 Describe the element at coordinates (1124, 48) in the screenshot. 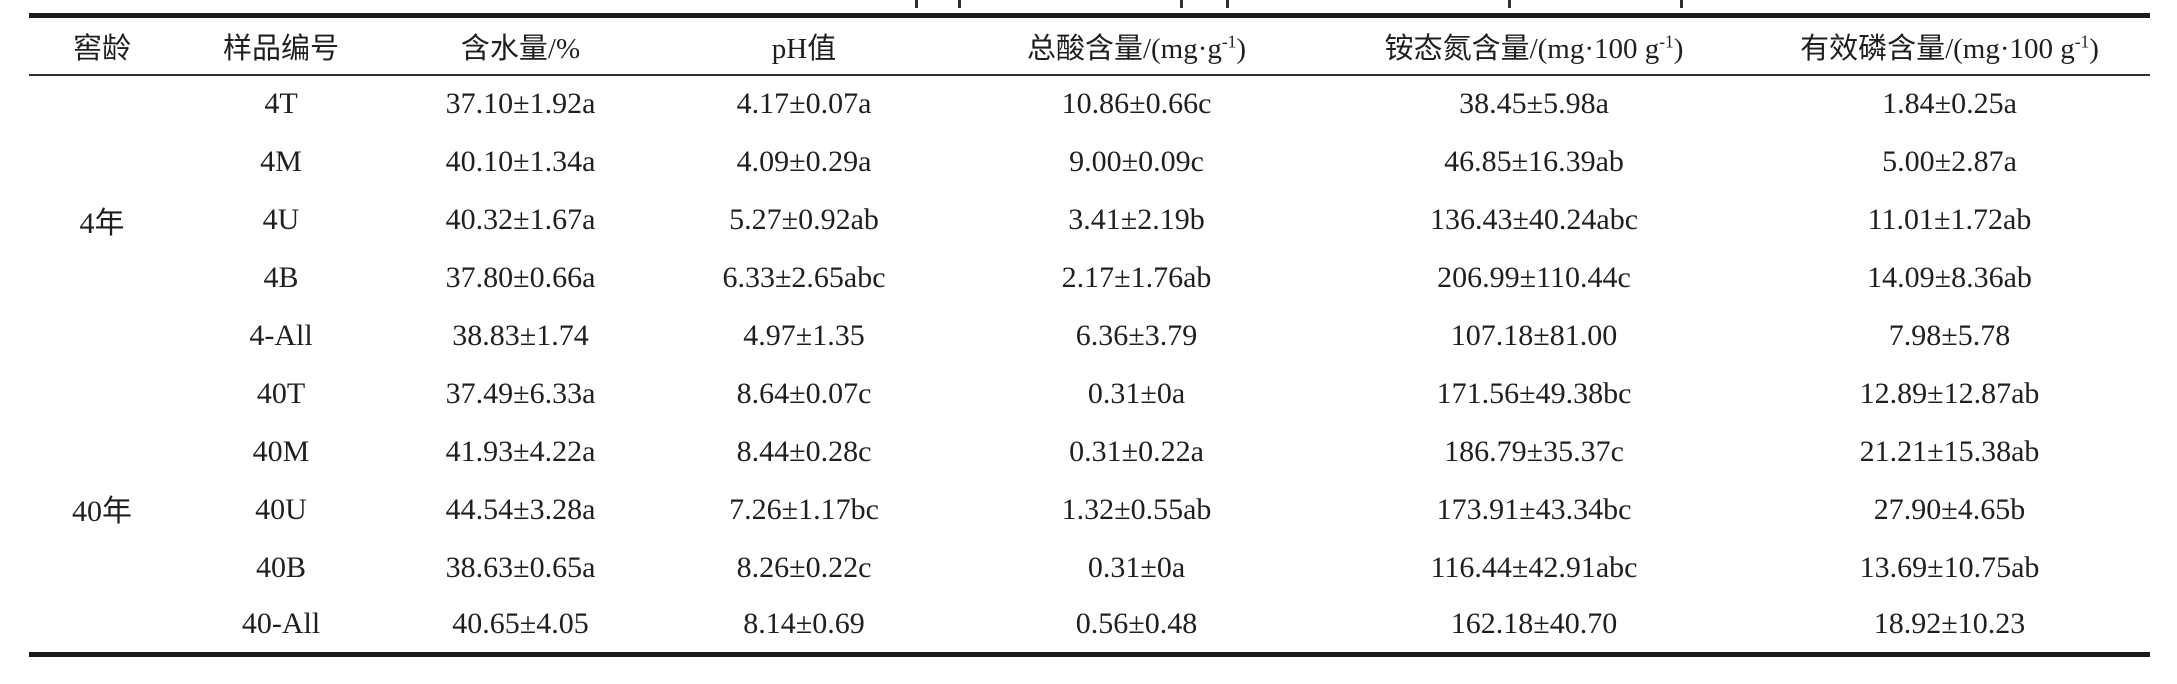

I see `header-label: 总酸含量/(mg·g` at that location.